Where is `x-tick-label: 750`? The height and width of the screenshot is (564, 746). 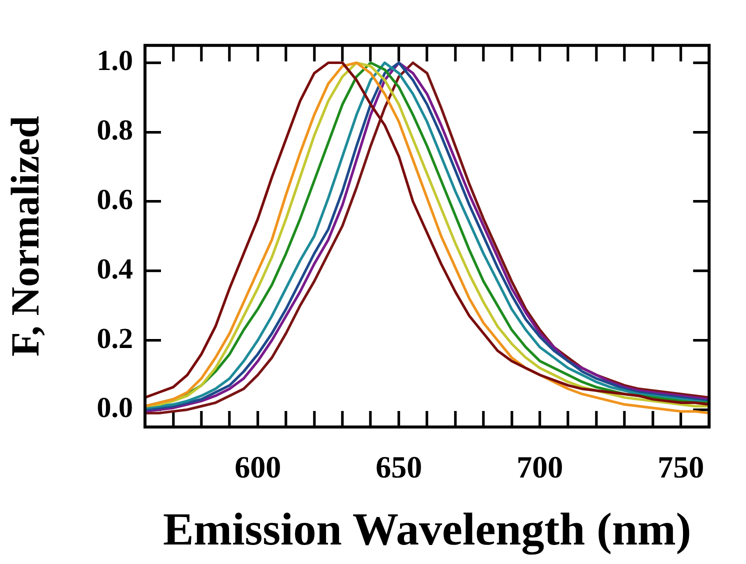 x-tick-label: 750 is located at coordinates (681, 467).